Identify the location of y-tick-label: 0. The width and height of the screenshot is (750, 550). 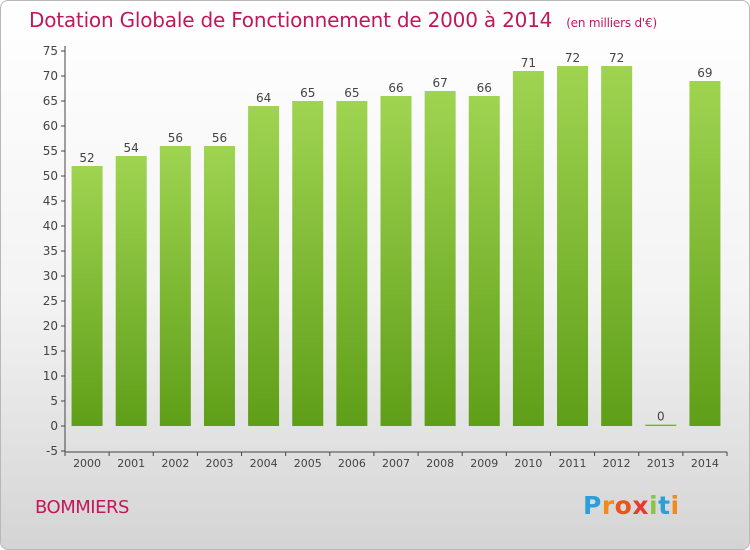
(54, 426).